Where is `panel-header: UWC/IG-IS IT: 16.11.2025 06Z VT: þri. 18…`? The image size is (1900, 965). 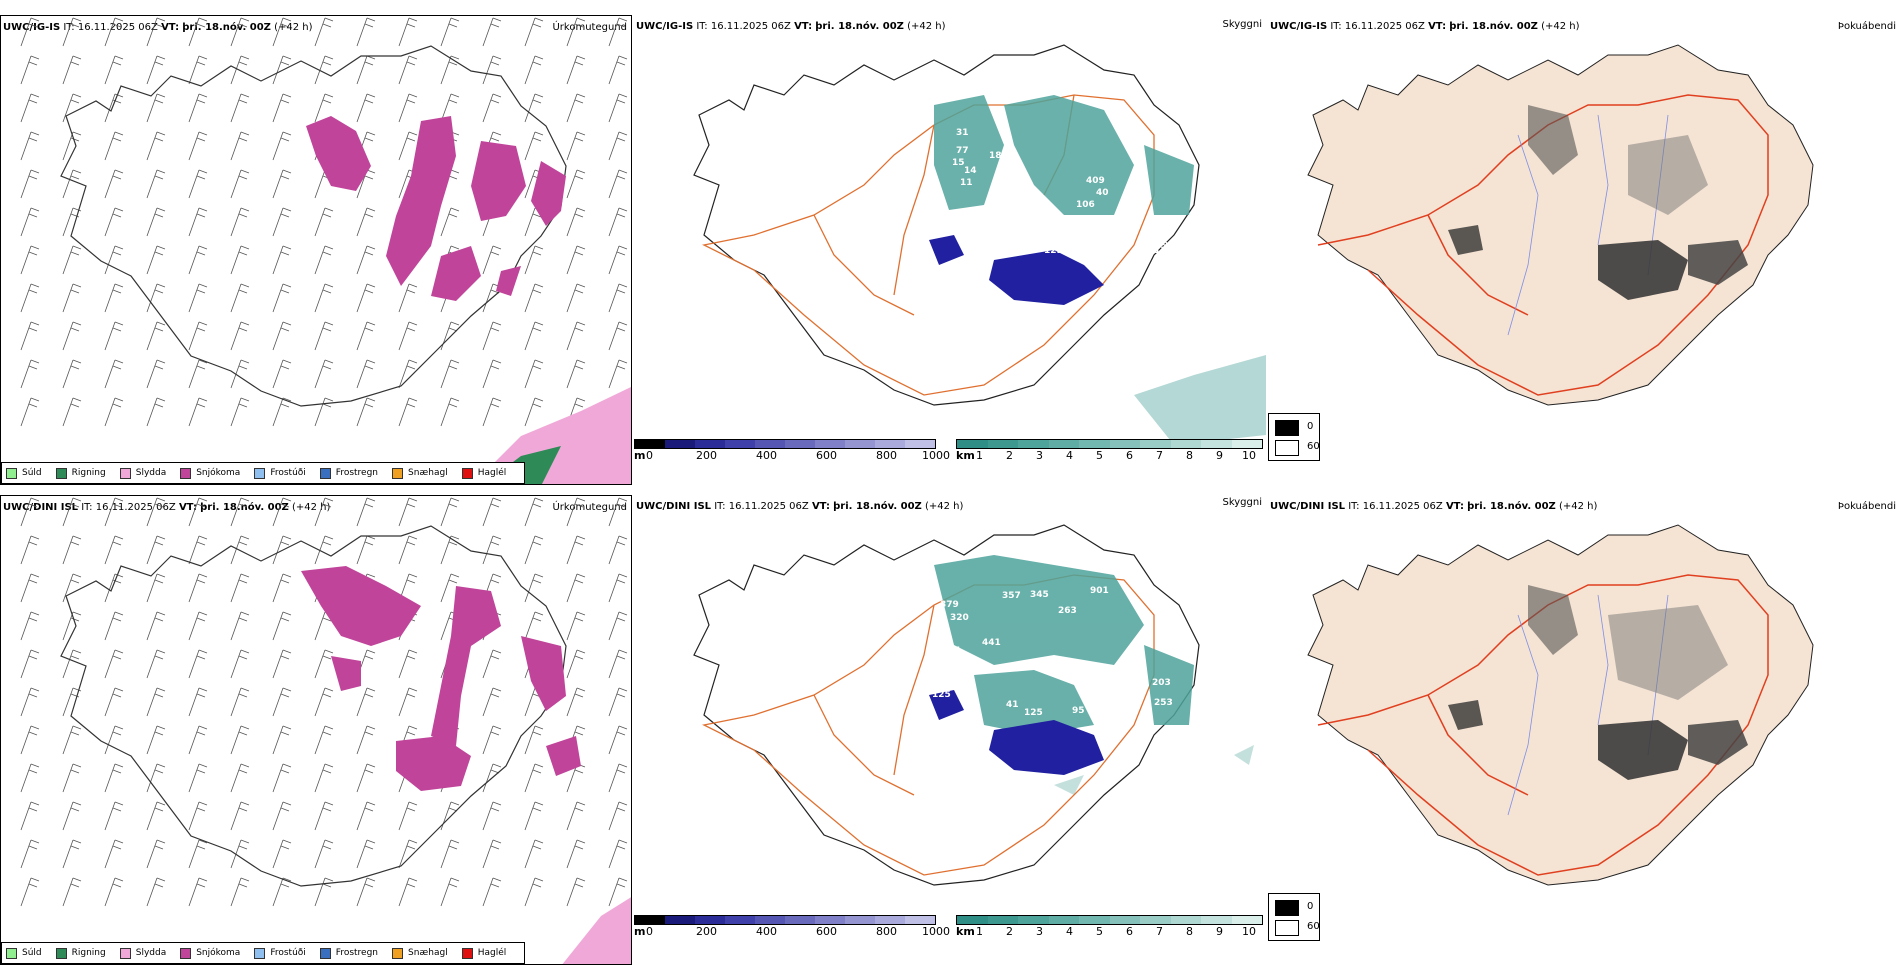 panel-header: UWC/IG-IS IT: 16.11.2025 06Z VT: þri. 18… is located at coordinates (158, 27).